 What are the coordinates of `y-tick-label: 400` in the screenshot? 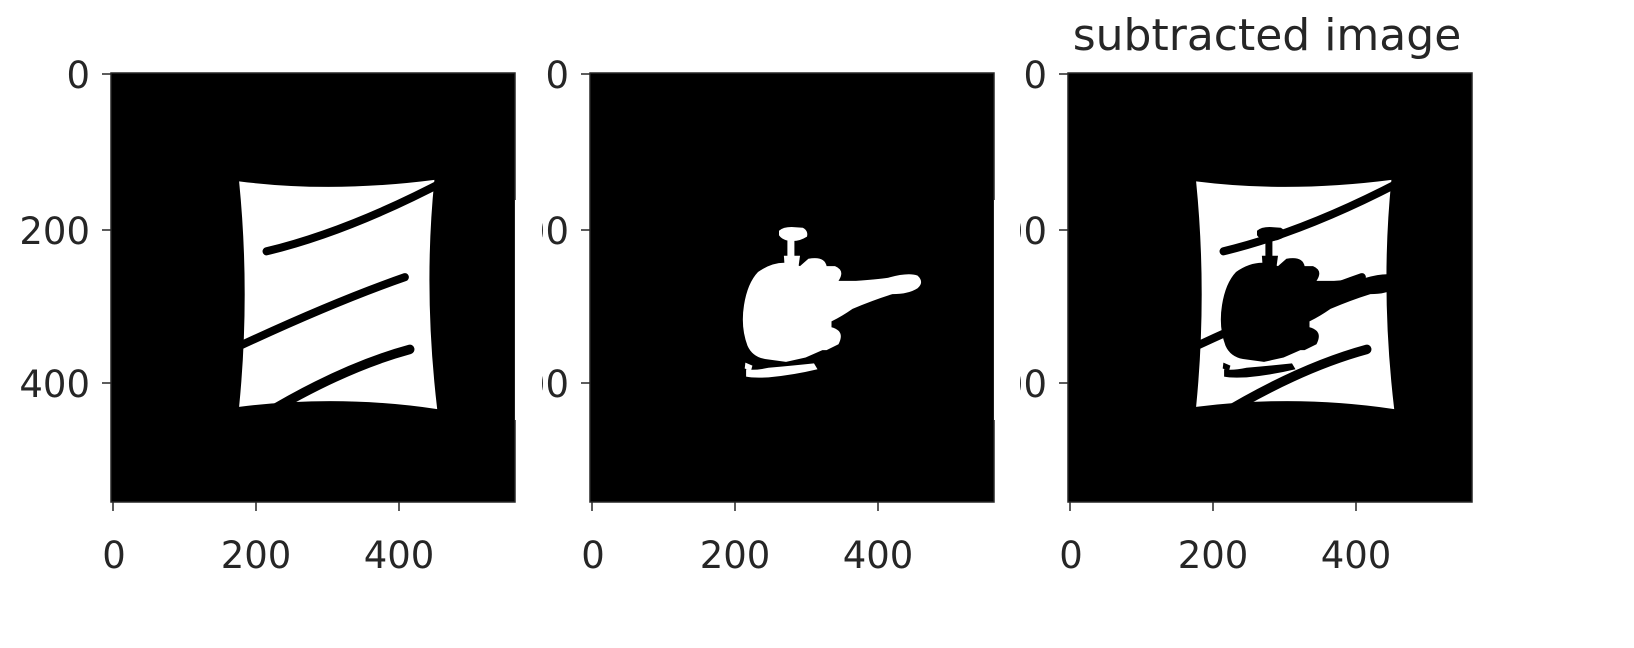 It's located at (54, 384).